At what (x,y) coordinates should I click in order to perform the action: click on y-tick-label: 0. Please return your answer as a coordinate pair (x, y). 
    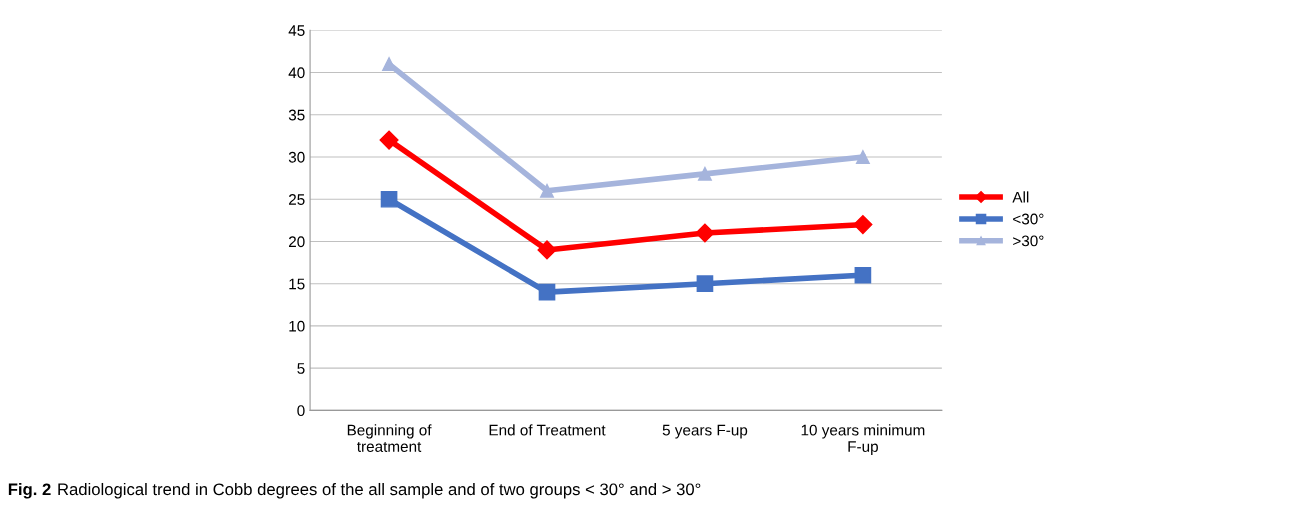
    Looking at the image, I should click on (301, 411).